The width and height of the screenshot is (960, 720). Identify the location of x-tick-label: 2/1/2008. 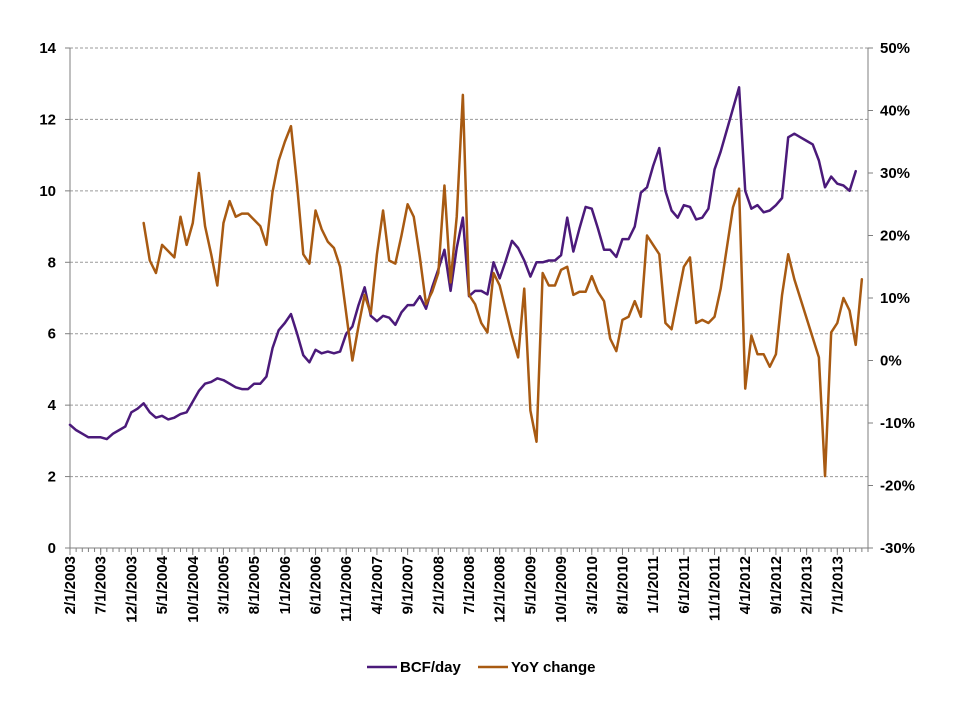
(438, 585).